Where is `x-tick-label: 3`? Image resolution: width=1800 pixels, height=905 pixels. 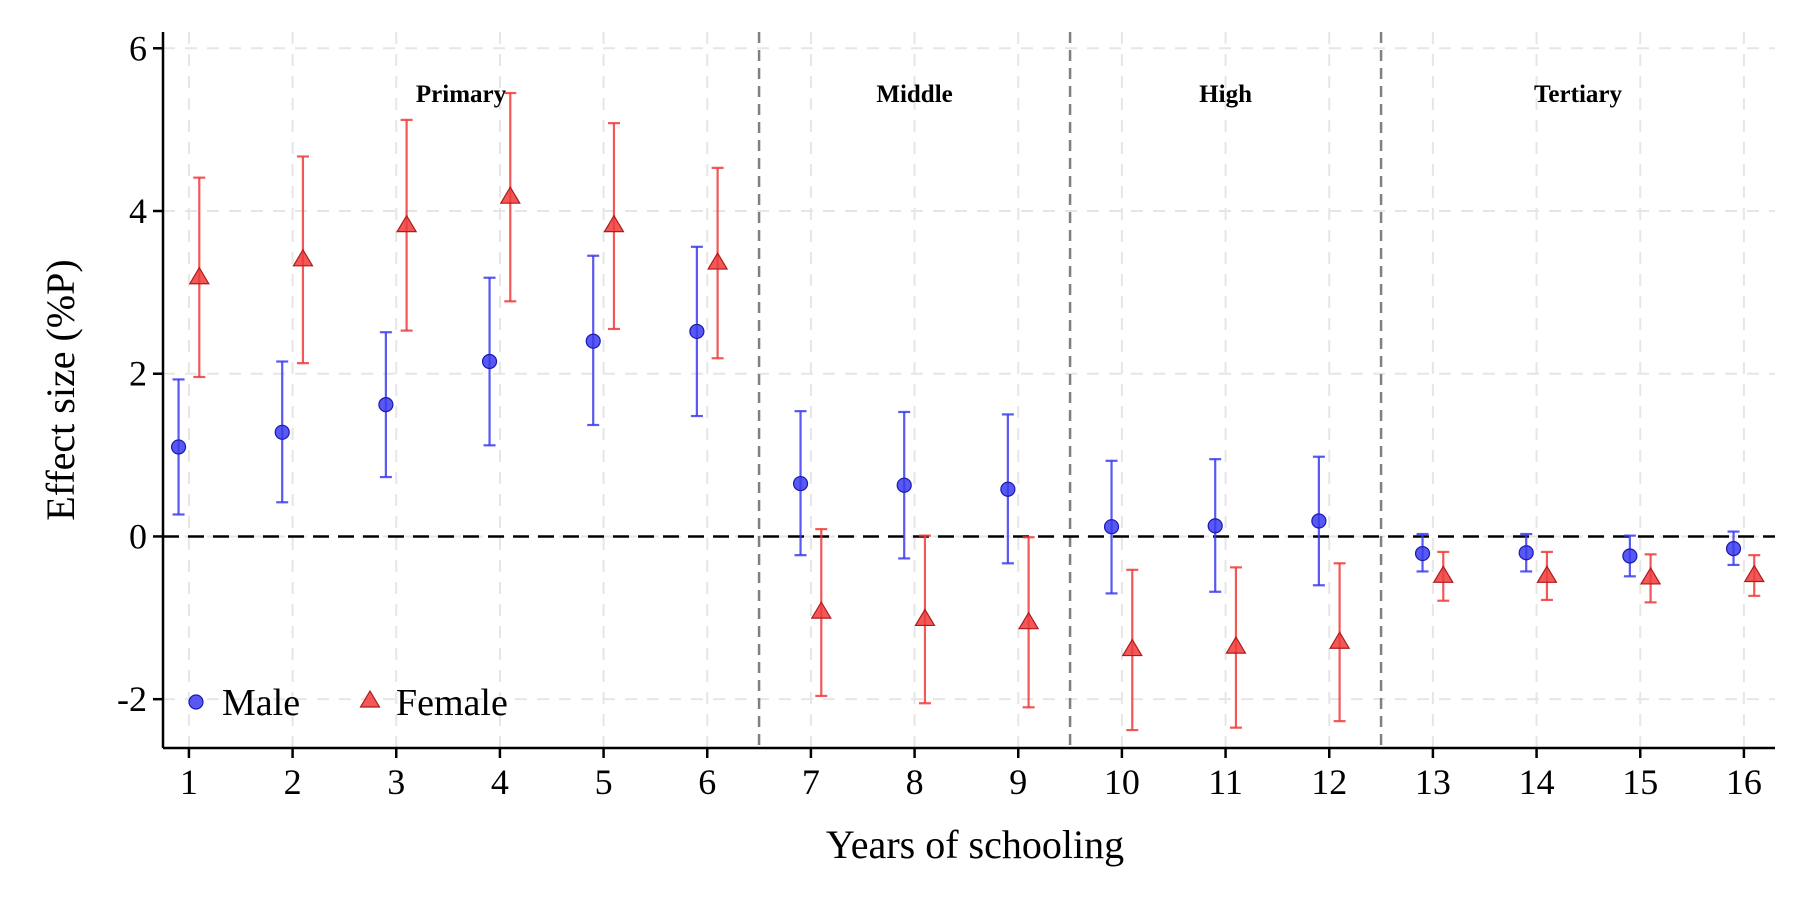
x-tick-label: 3 is located at coordinates (396, 782).